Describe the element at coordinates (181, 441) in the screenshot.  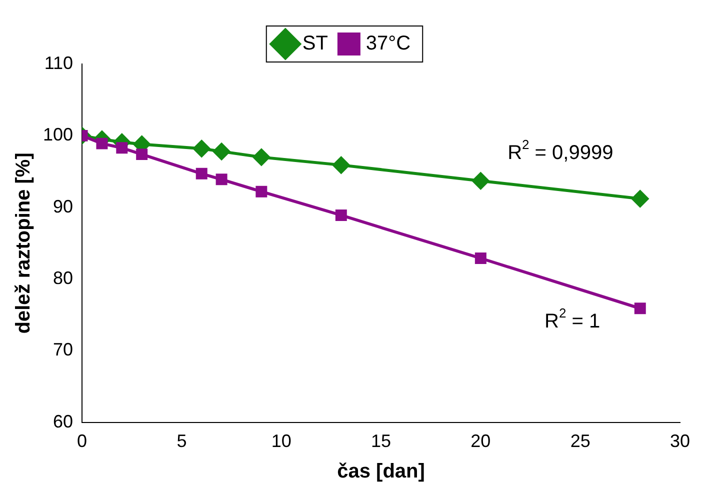
I see `x-tick-label: 5` at that location.